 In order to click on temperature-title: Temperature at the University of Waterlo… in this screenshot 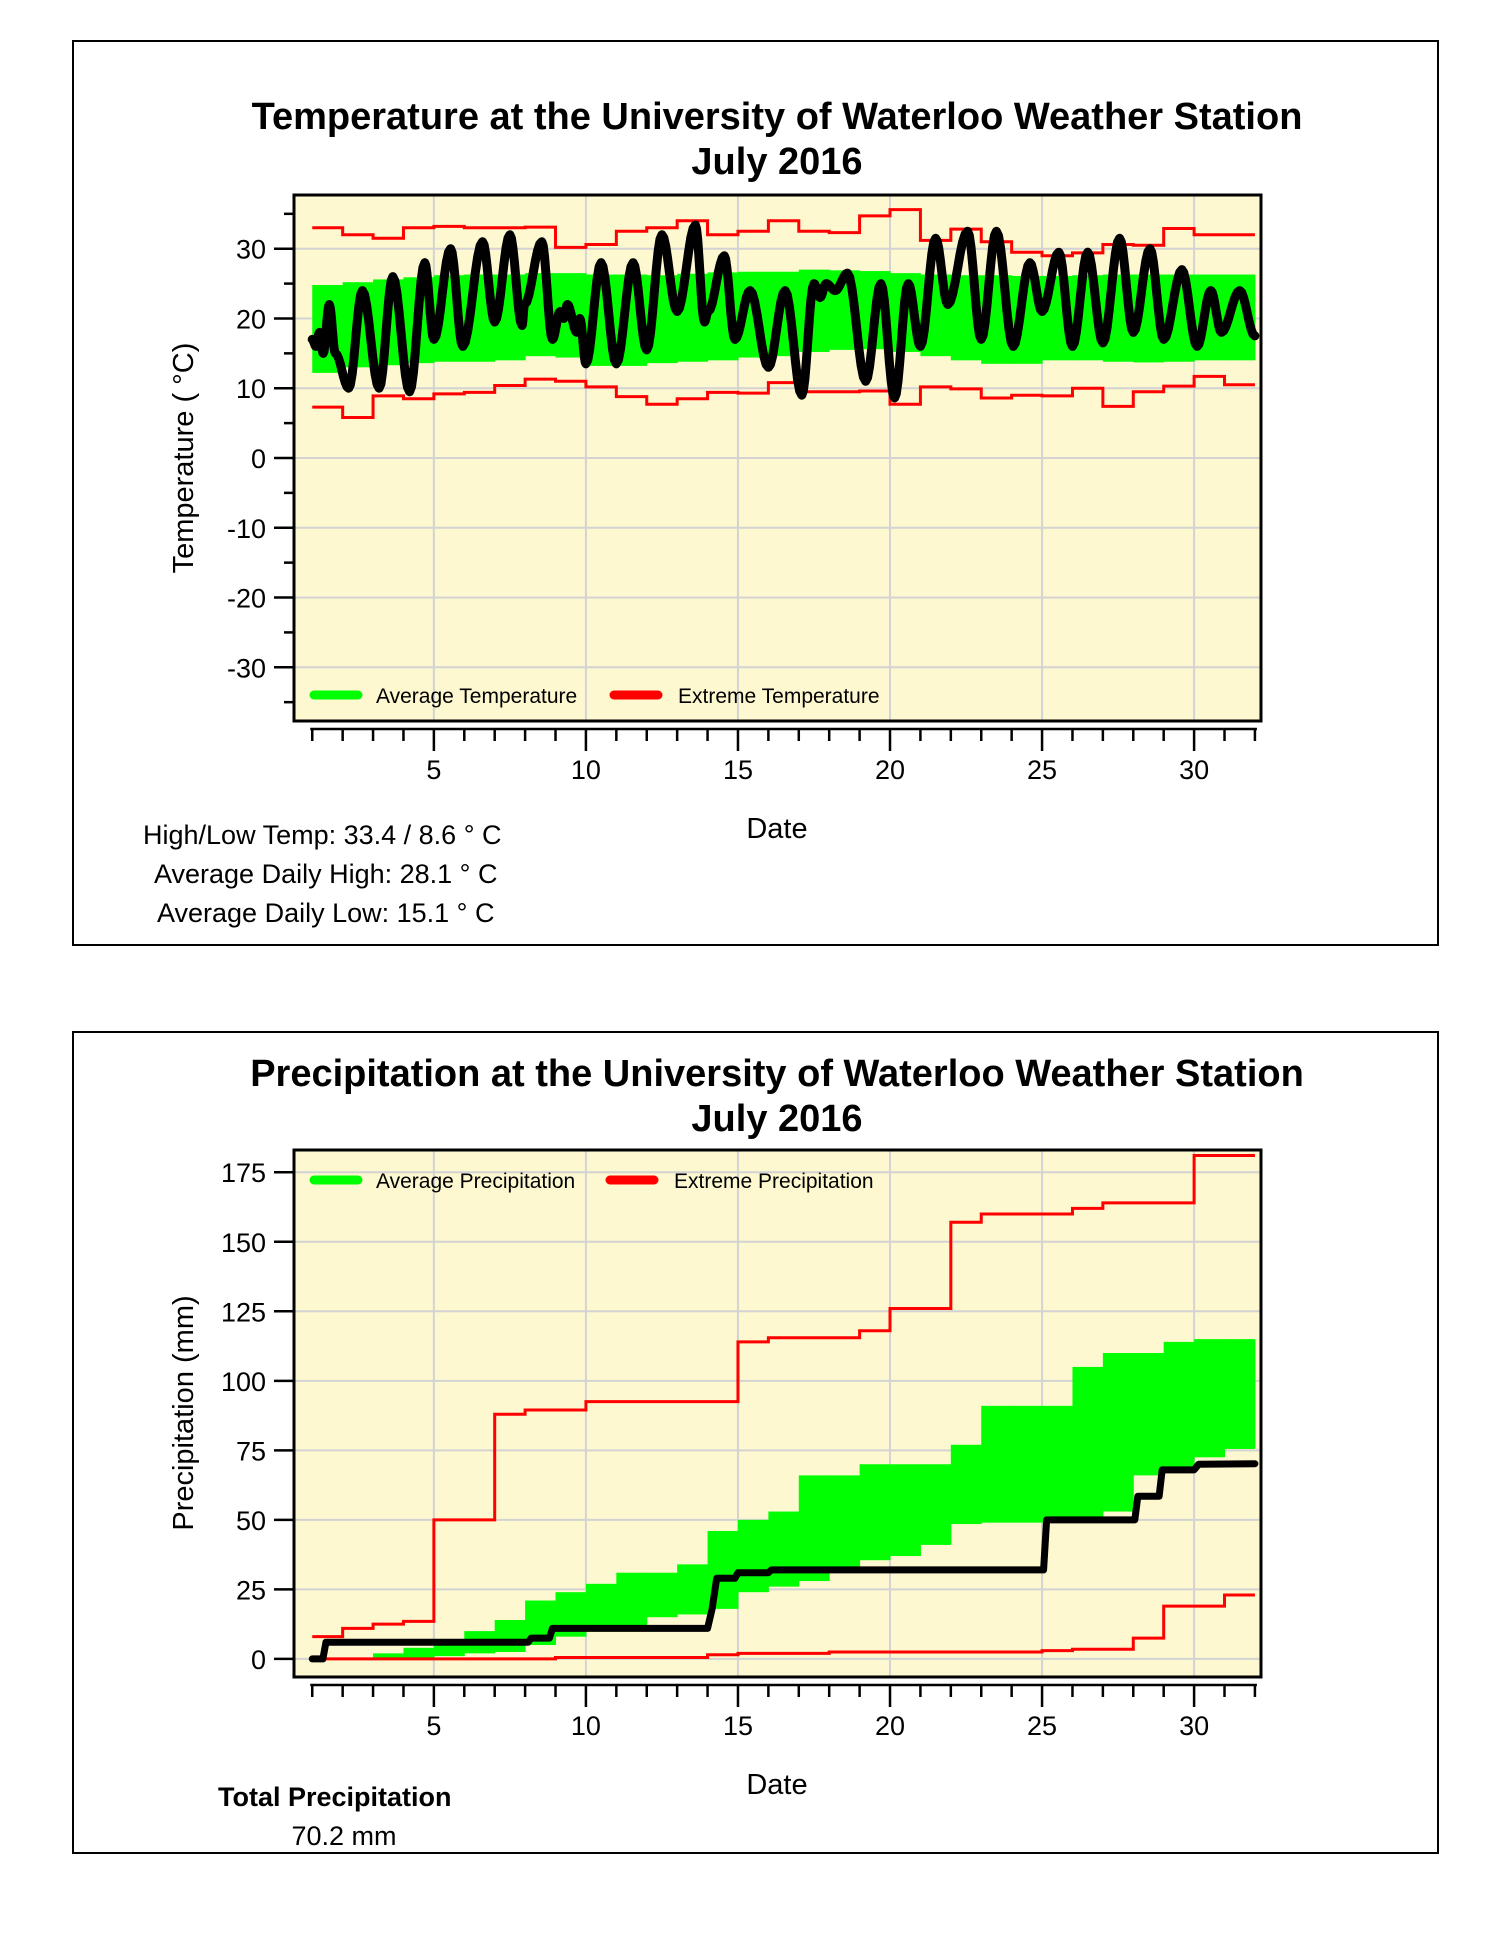, I will do `click(777, 117)`.